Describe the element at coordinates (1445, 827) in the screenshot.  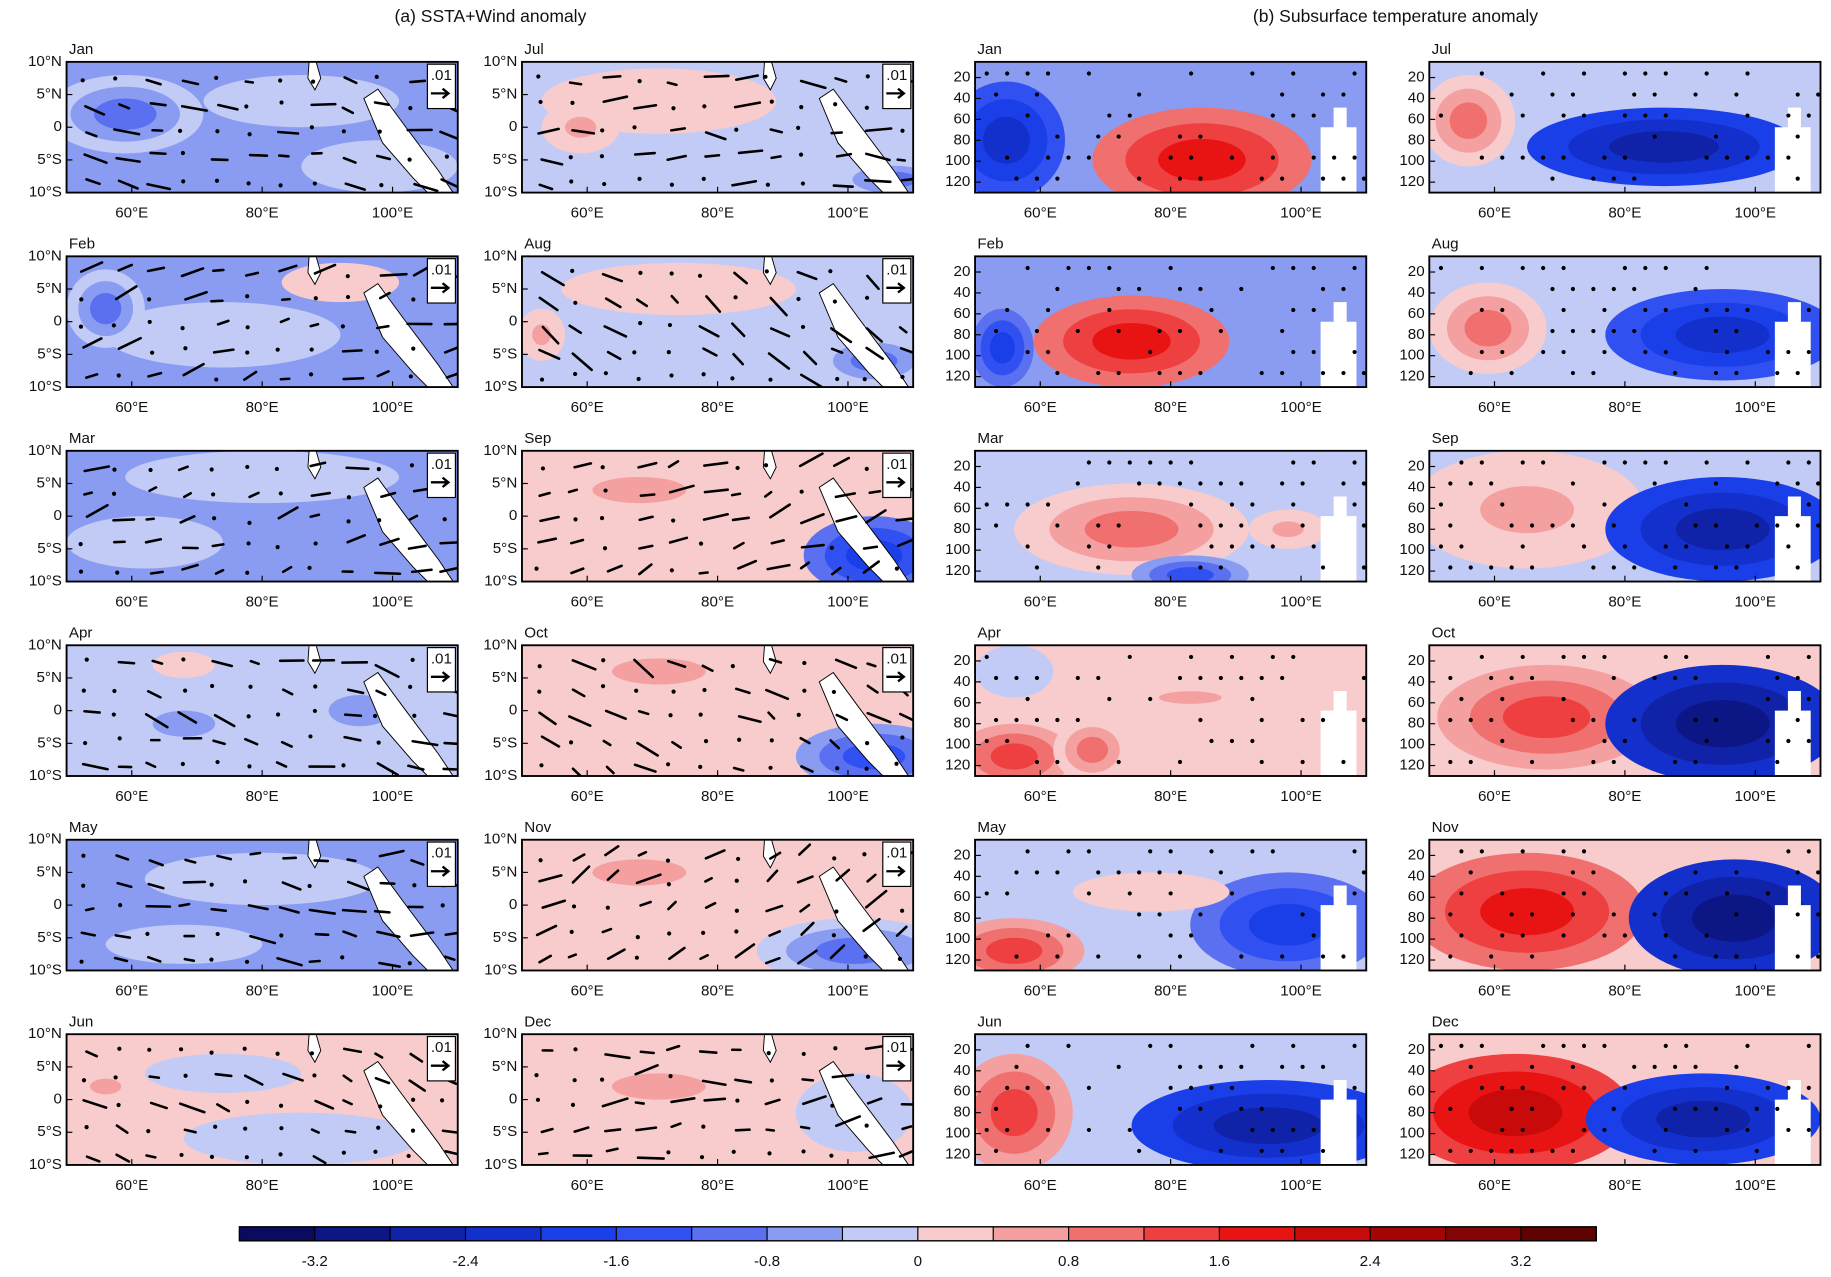
I see `month-label: Nov` at that location.